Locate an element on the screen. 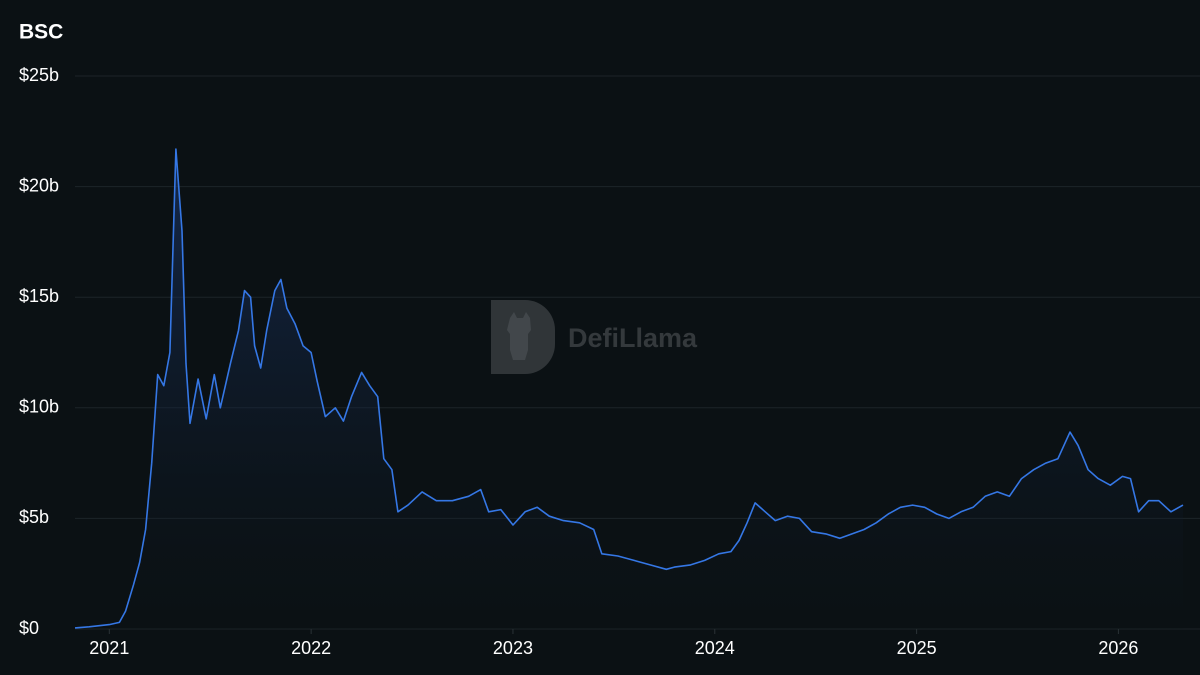  y-tick-label: $25b is located at coordinates (39, 75).